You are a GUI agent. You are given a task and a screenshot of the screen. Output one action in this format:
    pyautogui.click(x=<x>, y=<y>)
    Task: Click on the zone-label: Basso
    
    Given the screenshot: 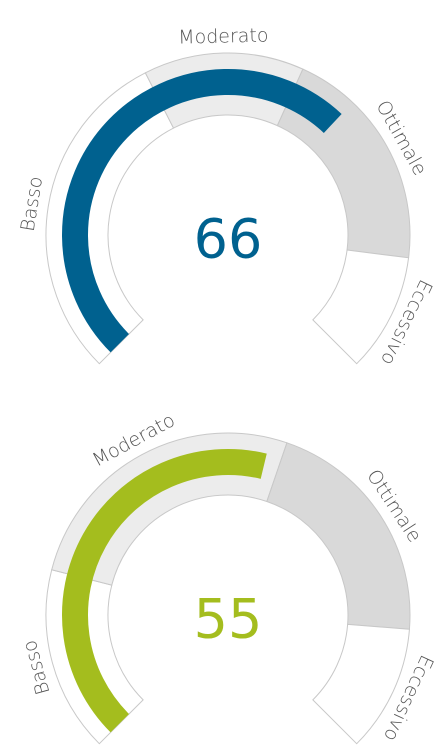 What is the action you would take?
    pyautogui.click(x=32, y=204)
    